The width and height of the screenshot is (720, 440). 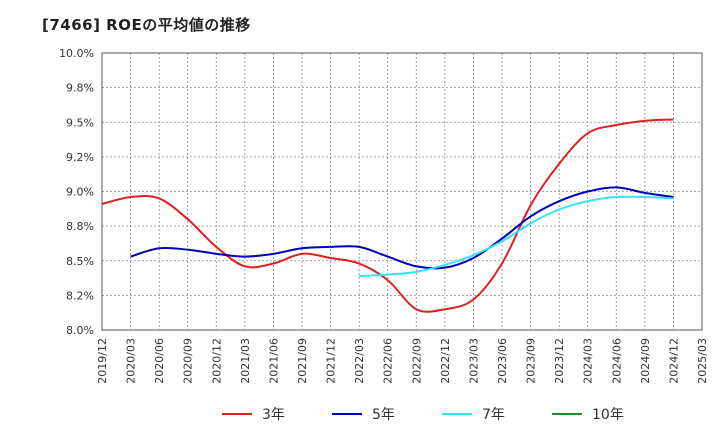 What do you see at coordinates (702, 361) in the screenshot?
I see `x-tick-label: 2025/03` at bounding box center [702, 361].